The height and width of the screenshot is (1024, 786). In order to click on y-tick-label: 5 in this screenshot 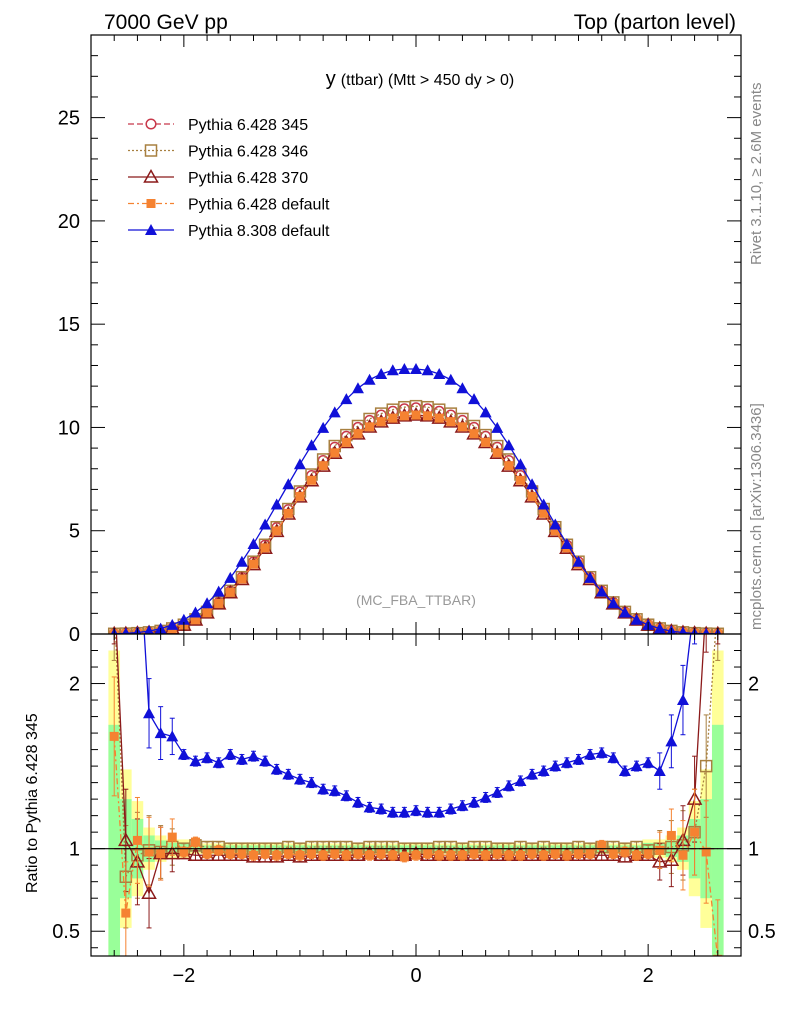, I will do `click(74, 532)`.